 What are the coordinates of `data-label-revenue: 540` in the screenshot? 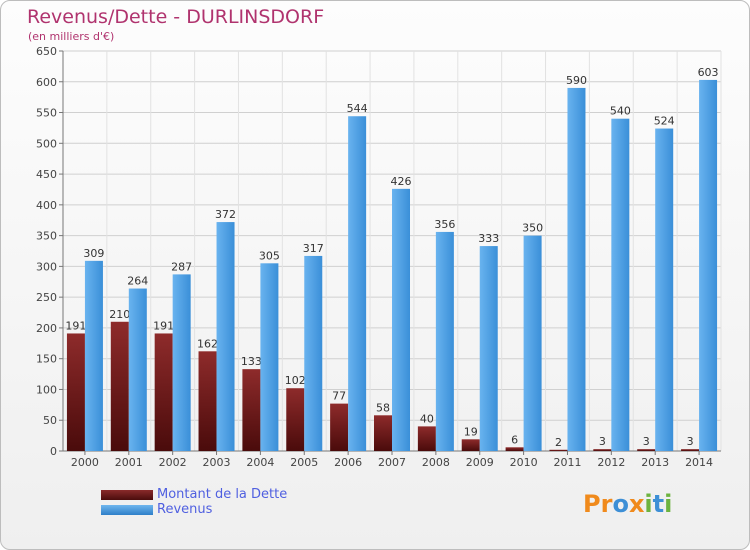 It's located at (620, 111).